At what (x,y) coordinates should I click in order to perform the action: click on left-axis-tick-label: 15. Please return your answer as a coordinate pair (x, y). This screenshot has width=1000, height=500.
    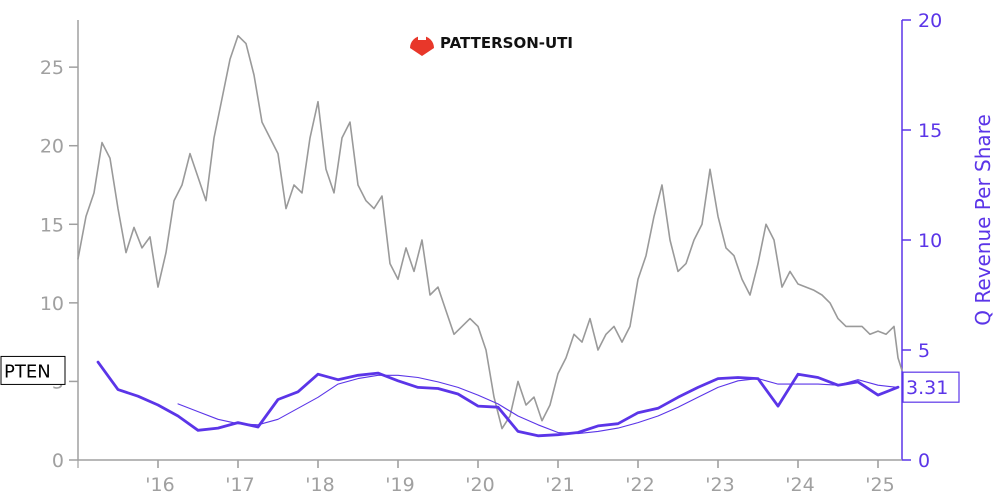
    Looking at the image, I should click on (52, 225).